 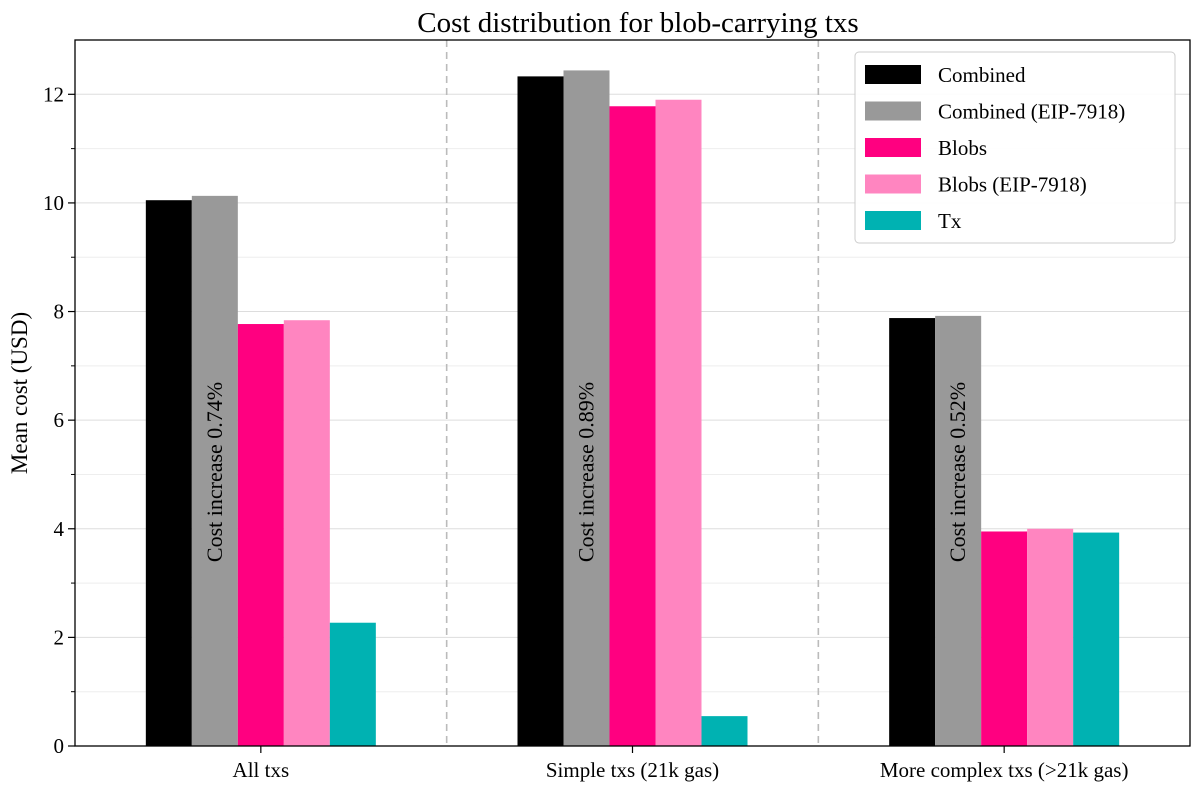 I want to click on x-tick-label: Simple txs (21k gas), so click(x=632, y=770).